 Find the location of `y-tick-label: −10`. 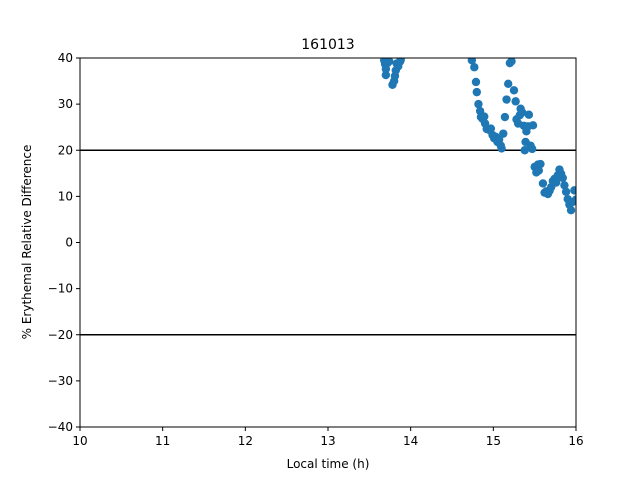

y-tick-label: −10 is located at coordinates (60, 289).